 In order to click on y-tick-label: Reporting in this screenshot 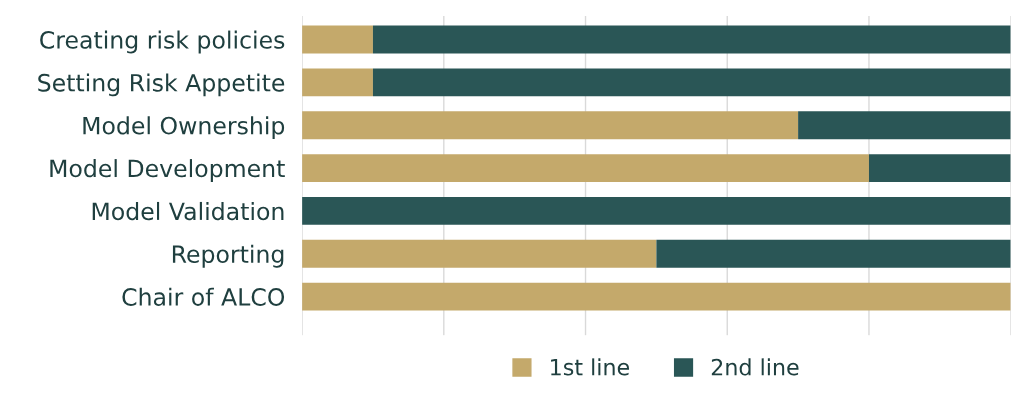, I will do `click(228, 256)`.